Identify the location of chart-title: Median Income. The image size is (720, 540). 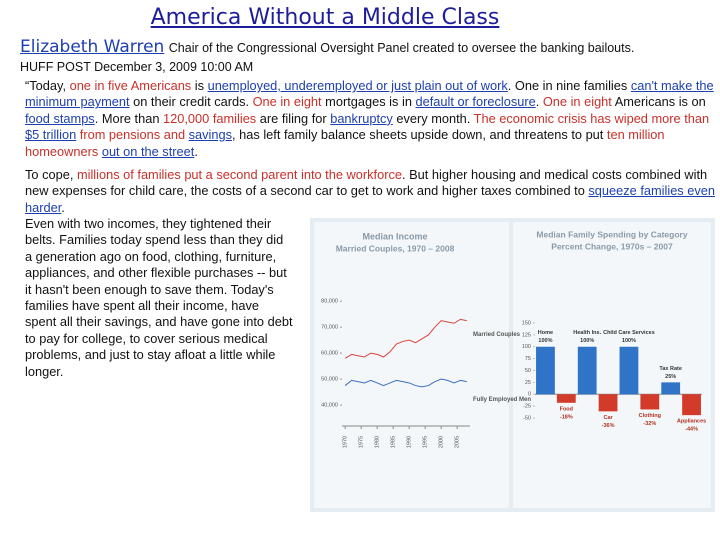
(394, 236).